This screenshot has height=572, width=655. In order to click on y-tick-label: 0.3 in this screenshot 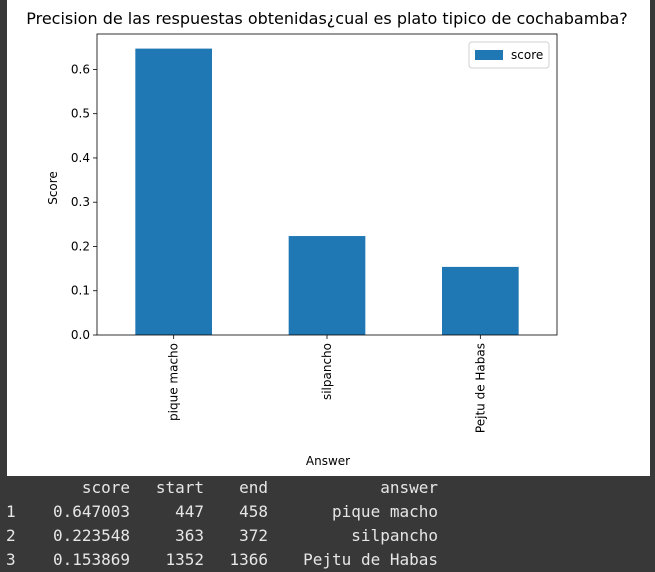, I will do `click(80, 202)`.